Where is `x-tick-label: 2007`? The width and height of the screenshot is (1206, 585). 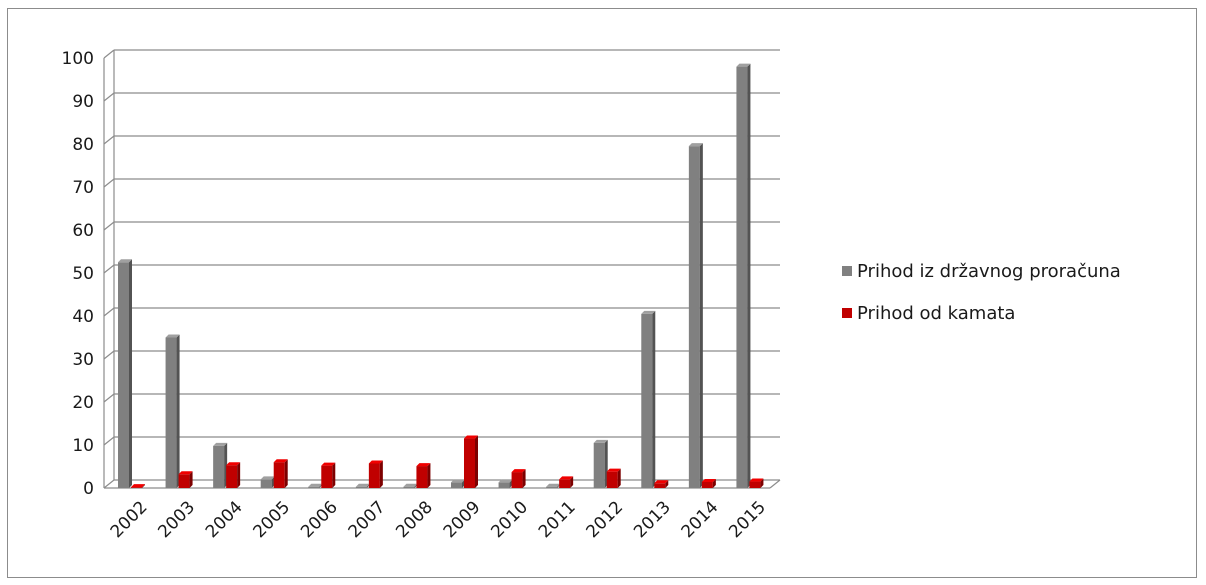
x-tick-label: 2007 is located at coordinates (367, 519).